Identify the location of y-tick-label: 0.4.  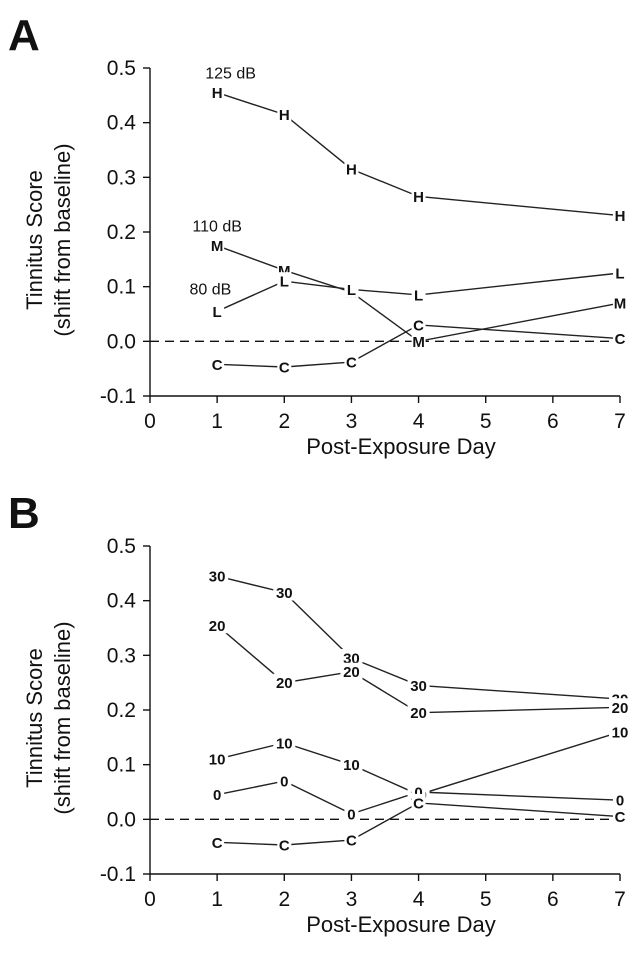
(122, 601).